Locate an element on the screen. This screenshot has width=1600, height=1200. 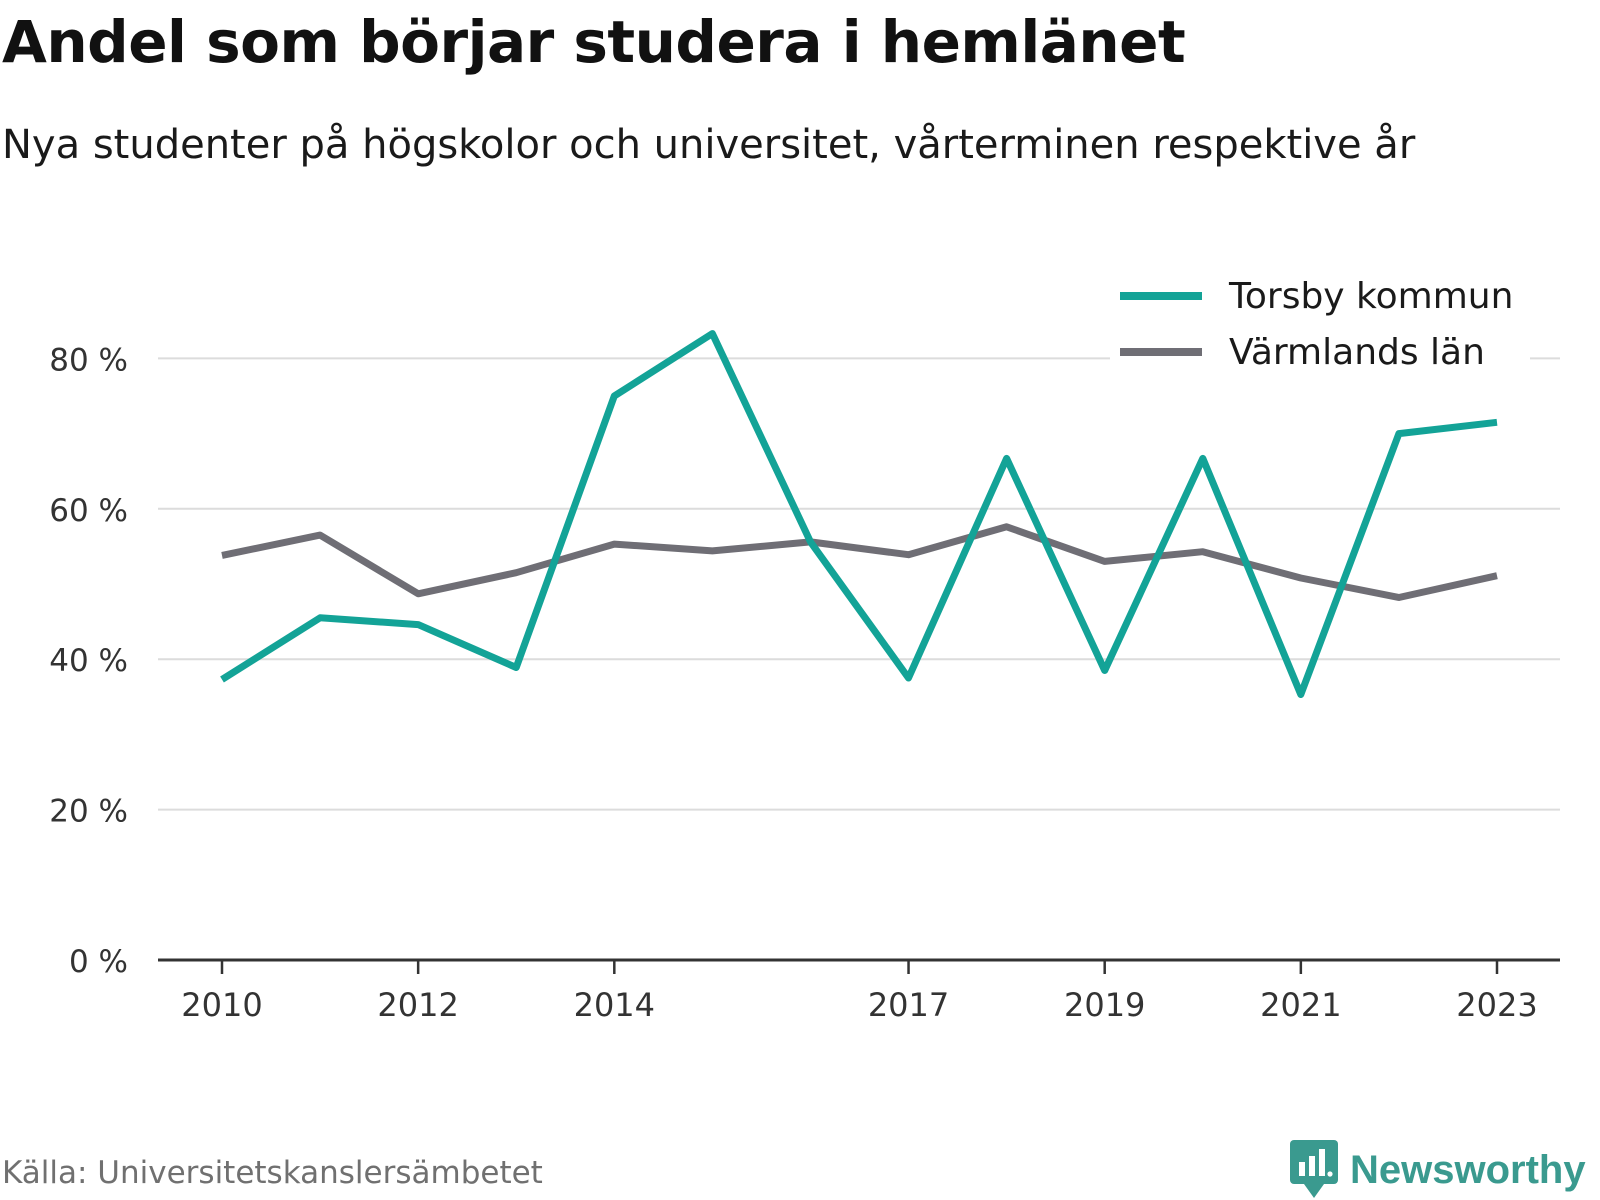
y-tick-label-80: 80 % is located at coordinates (88, 360).